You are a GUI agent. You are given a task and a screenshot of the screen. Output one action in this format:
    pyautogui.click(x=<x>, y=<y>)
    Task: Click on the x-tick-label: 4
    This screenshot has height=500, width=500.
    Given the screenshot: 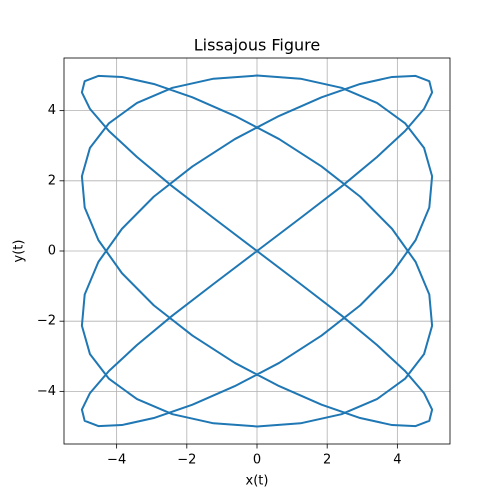 What is the action you would take?
    pyautogui.click(x=397, y=460)
    